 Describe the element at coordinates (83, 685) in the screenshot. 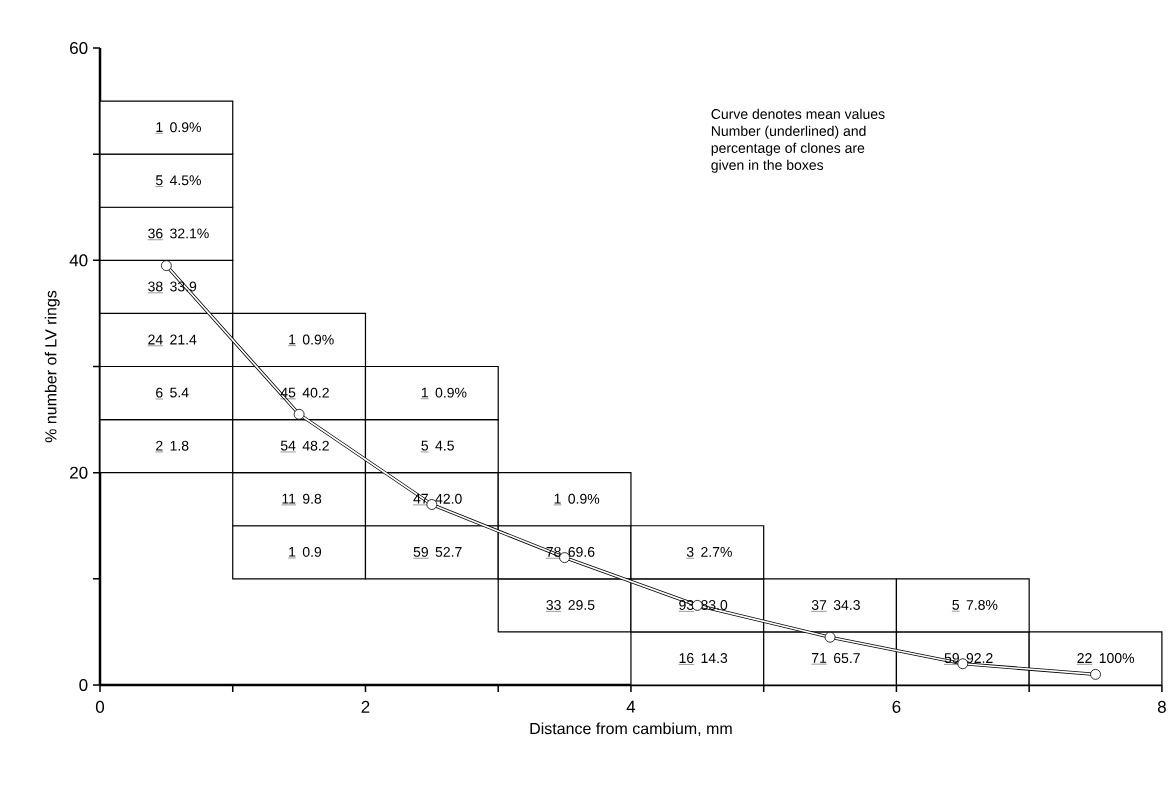

I see `y-tick-label: 0` at that location.